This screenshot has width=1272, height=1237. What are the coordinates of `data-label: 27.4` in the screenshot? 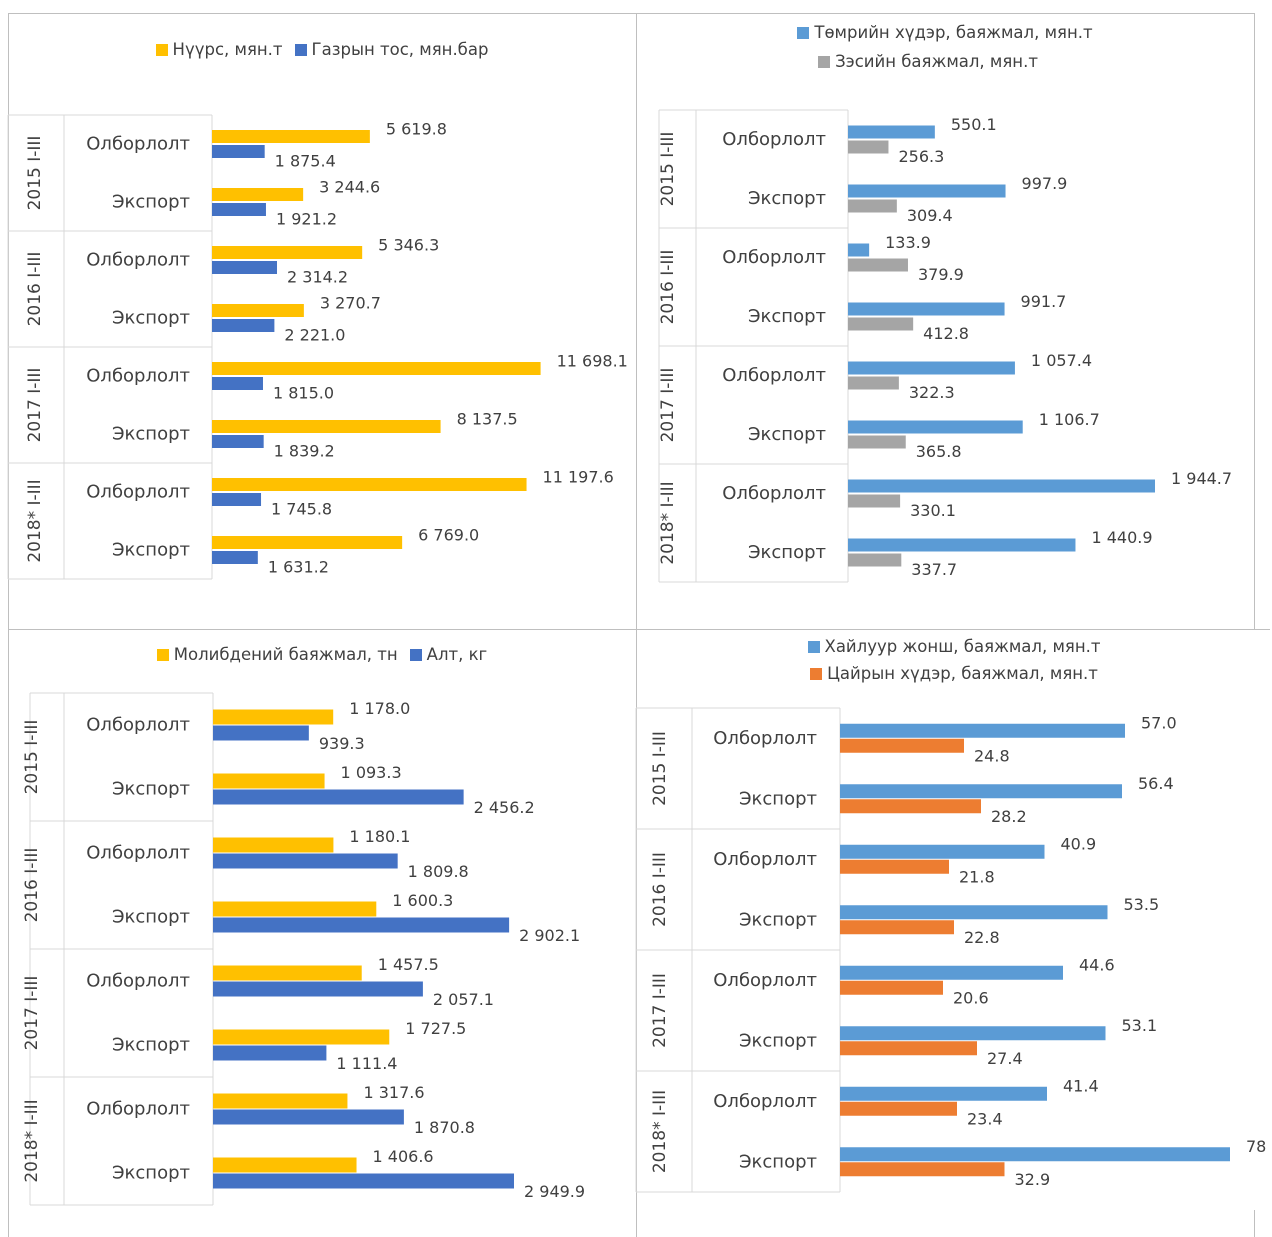 It's located at (1005, 1058).